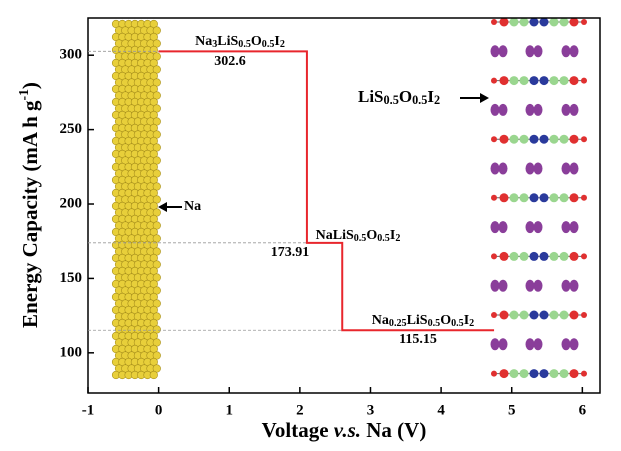  Describe the element at coordinates (229, 410) in the screenshot. I see `x-tick-label: 1` at that location.